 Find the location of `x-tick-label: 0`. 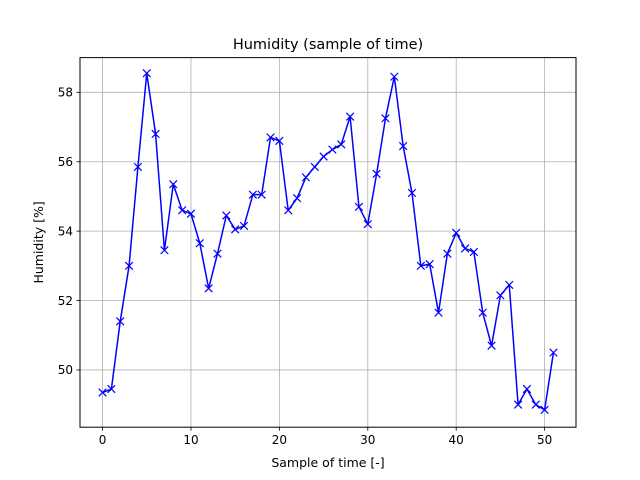

x-tick-label: 0 is located at coordinates (103, 440).